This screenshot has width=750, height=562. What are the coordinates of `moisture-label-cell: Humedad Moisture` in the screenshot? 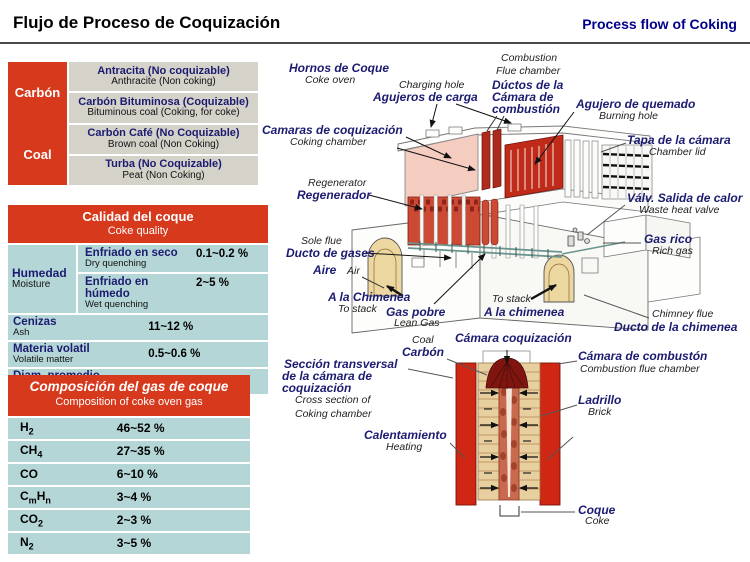 It's located at (42, 278).